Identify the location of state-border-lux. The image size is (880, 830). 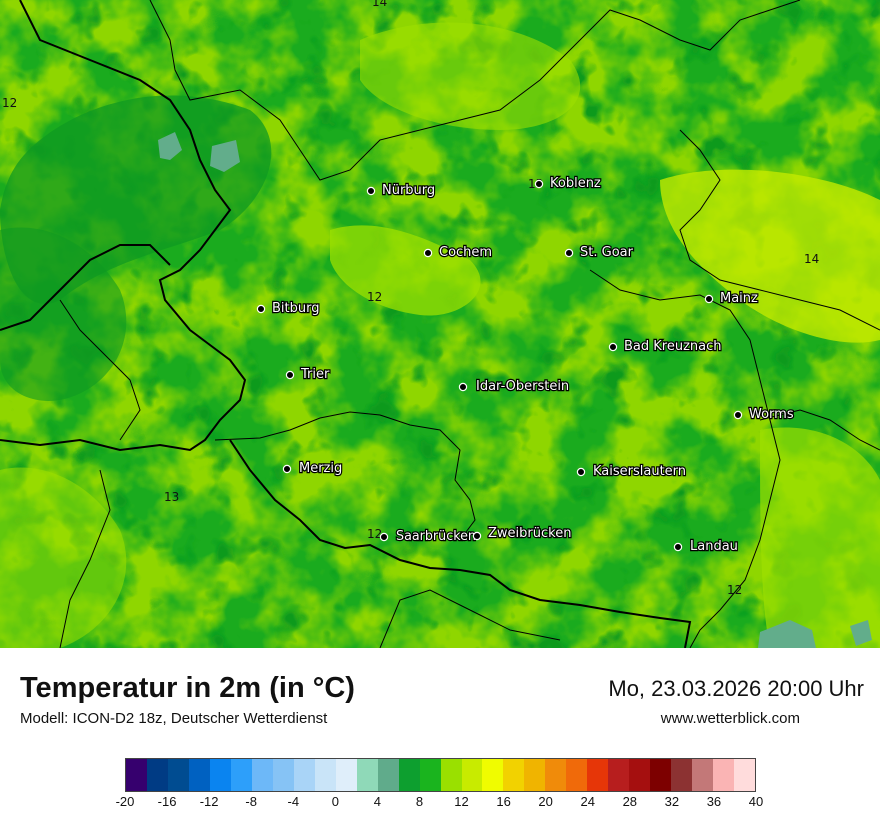
(100, 370).